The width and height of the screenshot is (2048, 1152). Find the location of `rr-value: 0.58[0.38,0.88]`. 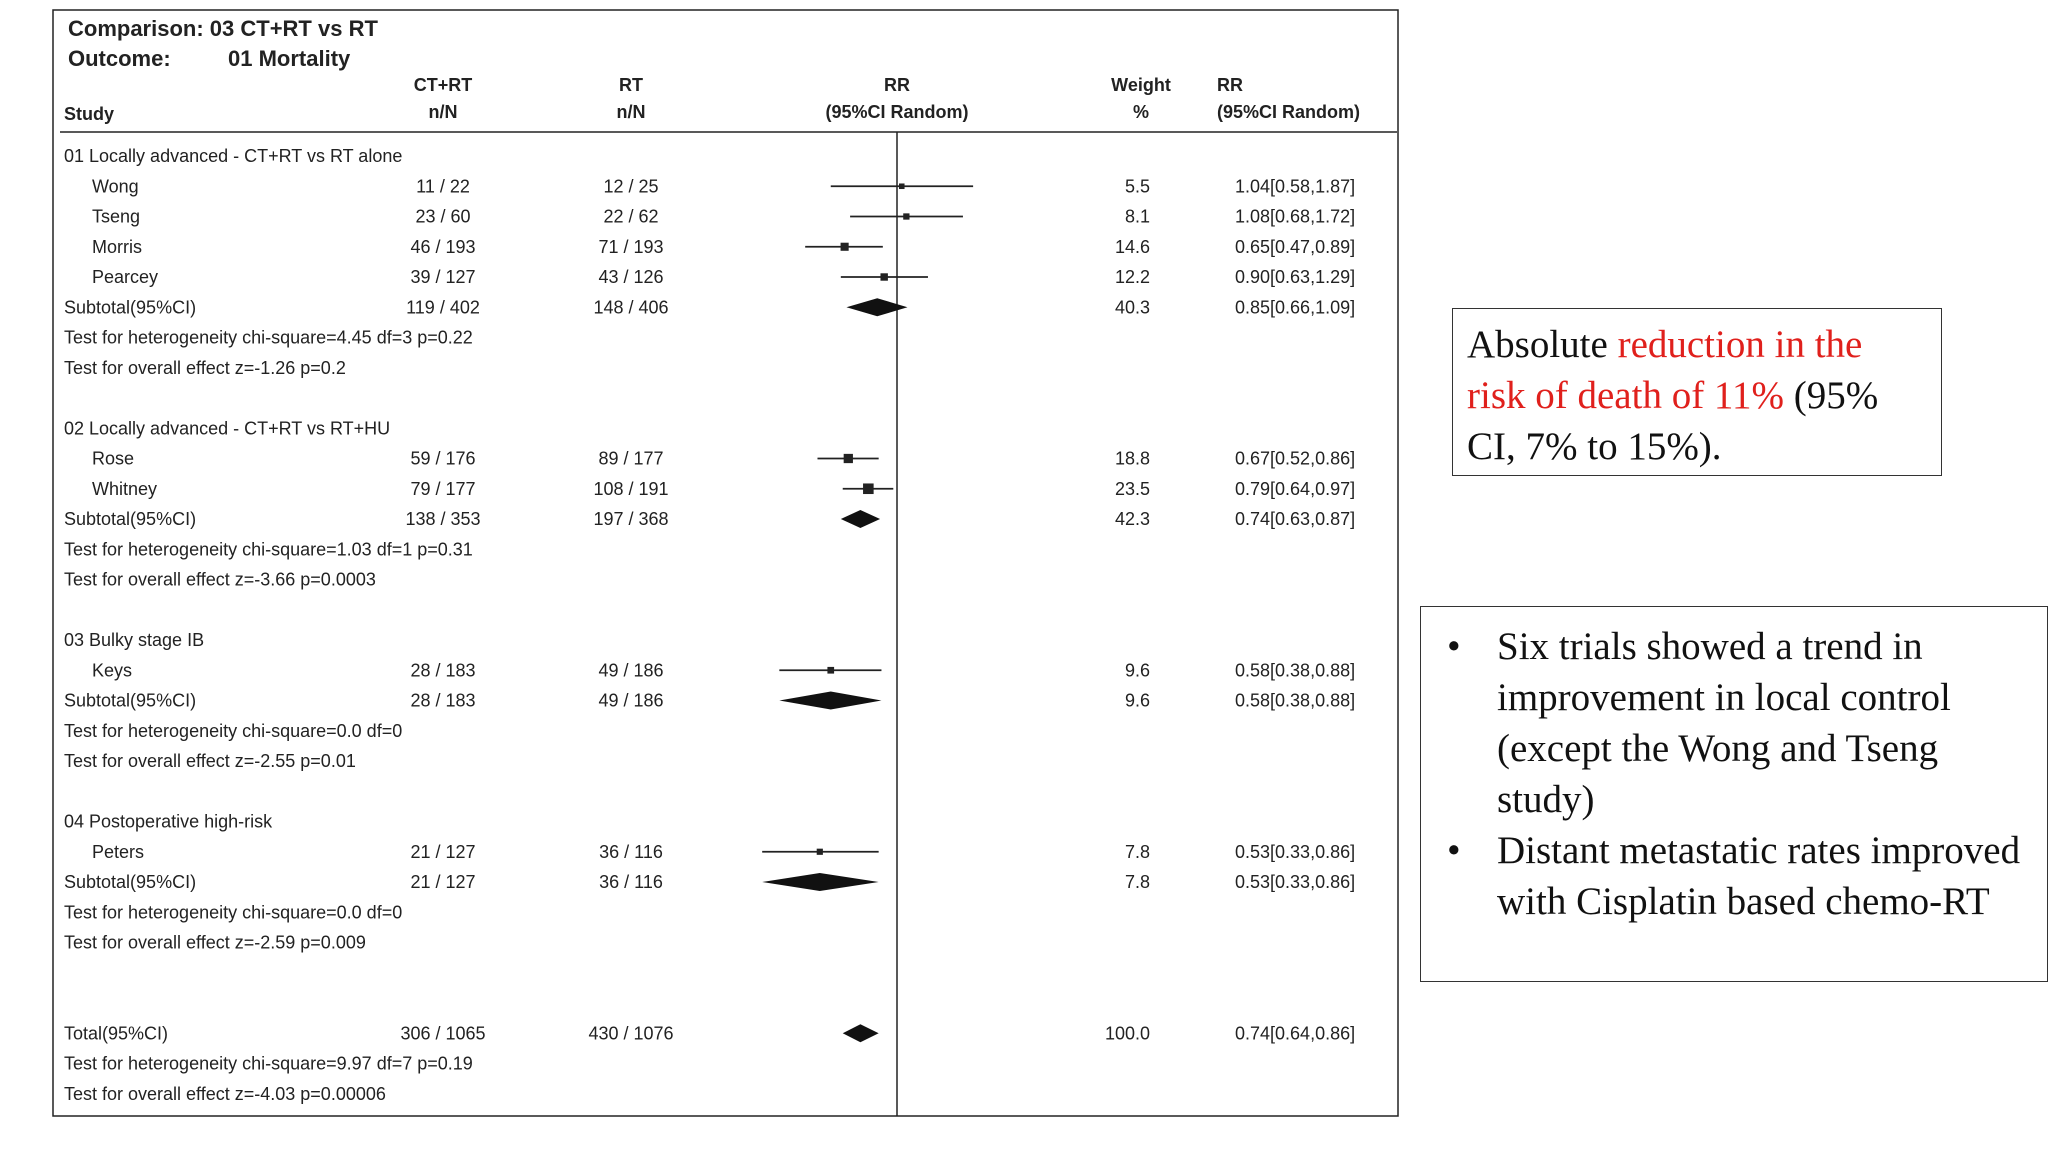

rr-value: 0.58[0.38,0.88] is located at coordinates (1295, 670).